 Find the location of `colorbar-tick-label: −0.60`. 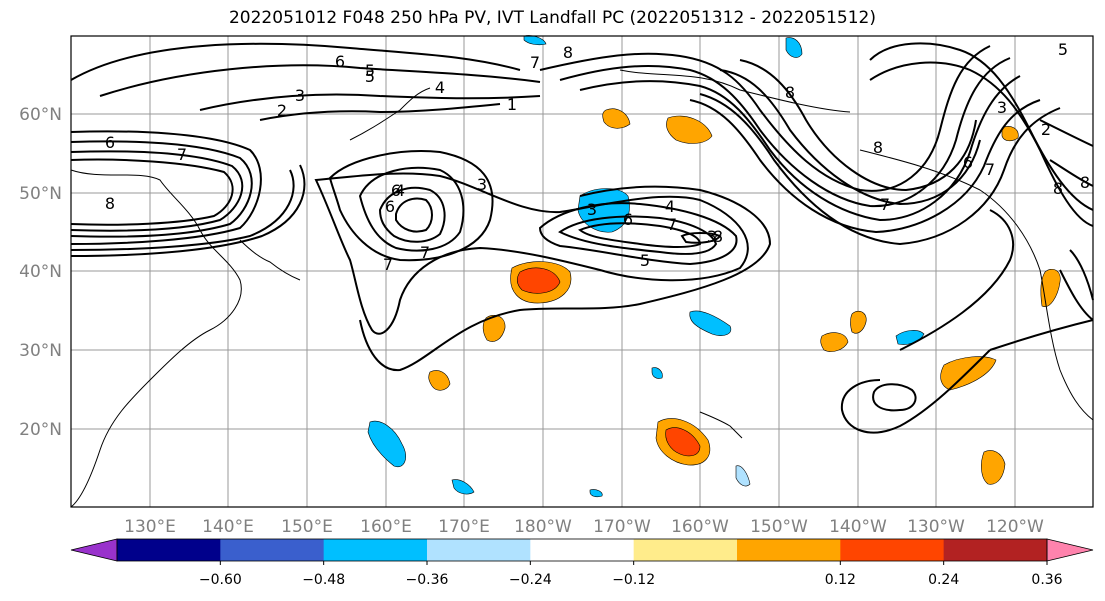

colorbar-tick-label: −0.60 is located at coordinates (220, 580).